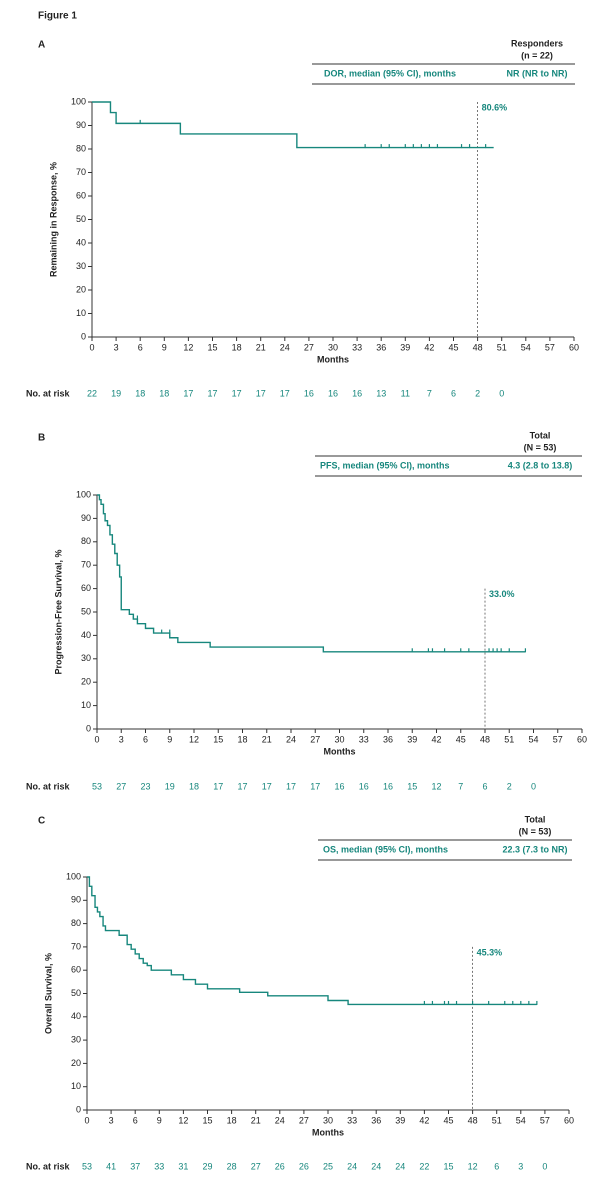 The image size is (600, 1190). What do you see at coordinates (135, 1120) in the screenshot?
I see `x-tick-label: 6` at bounding box center [135, 1120].